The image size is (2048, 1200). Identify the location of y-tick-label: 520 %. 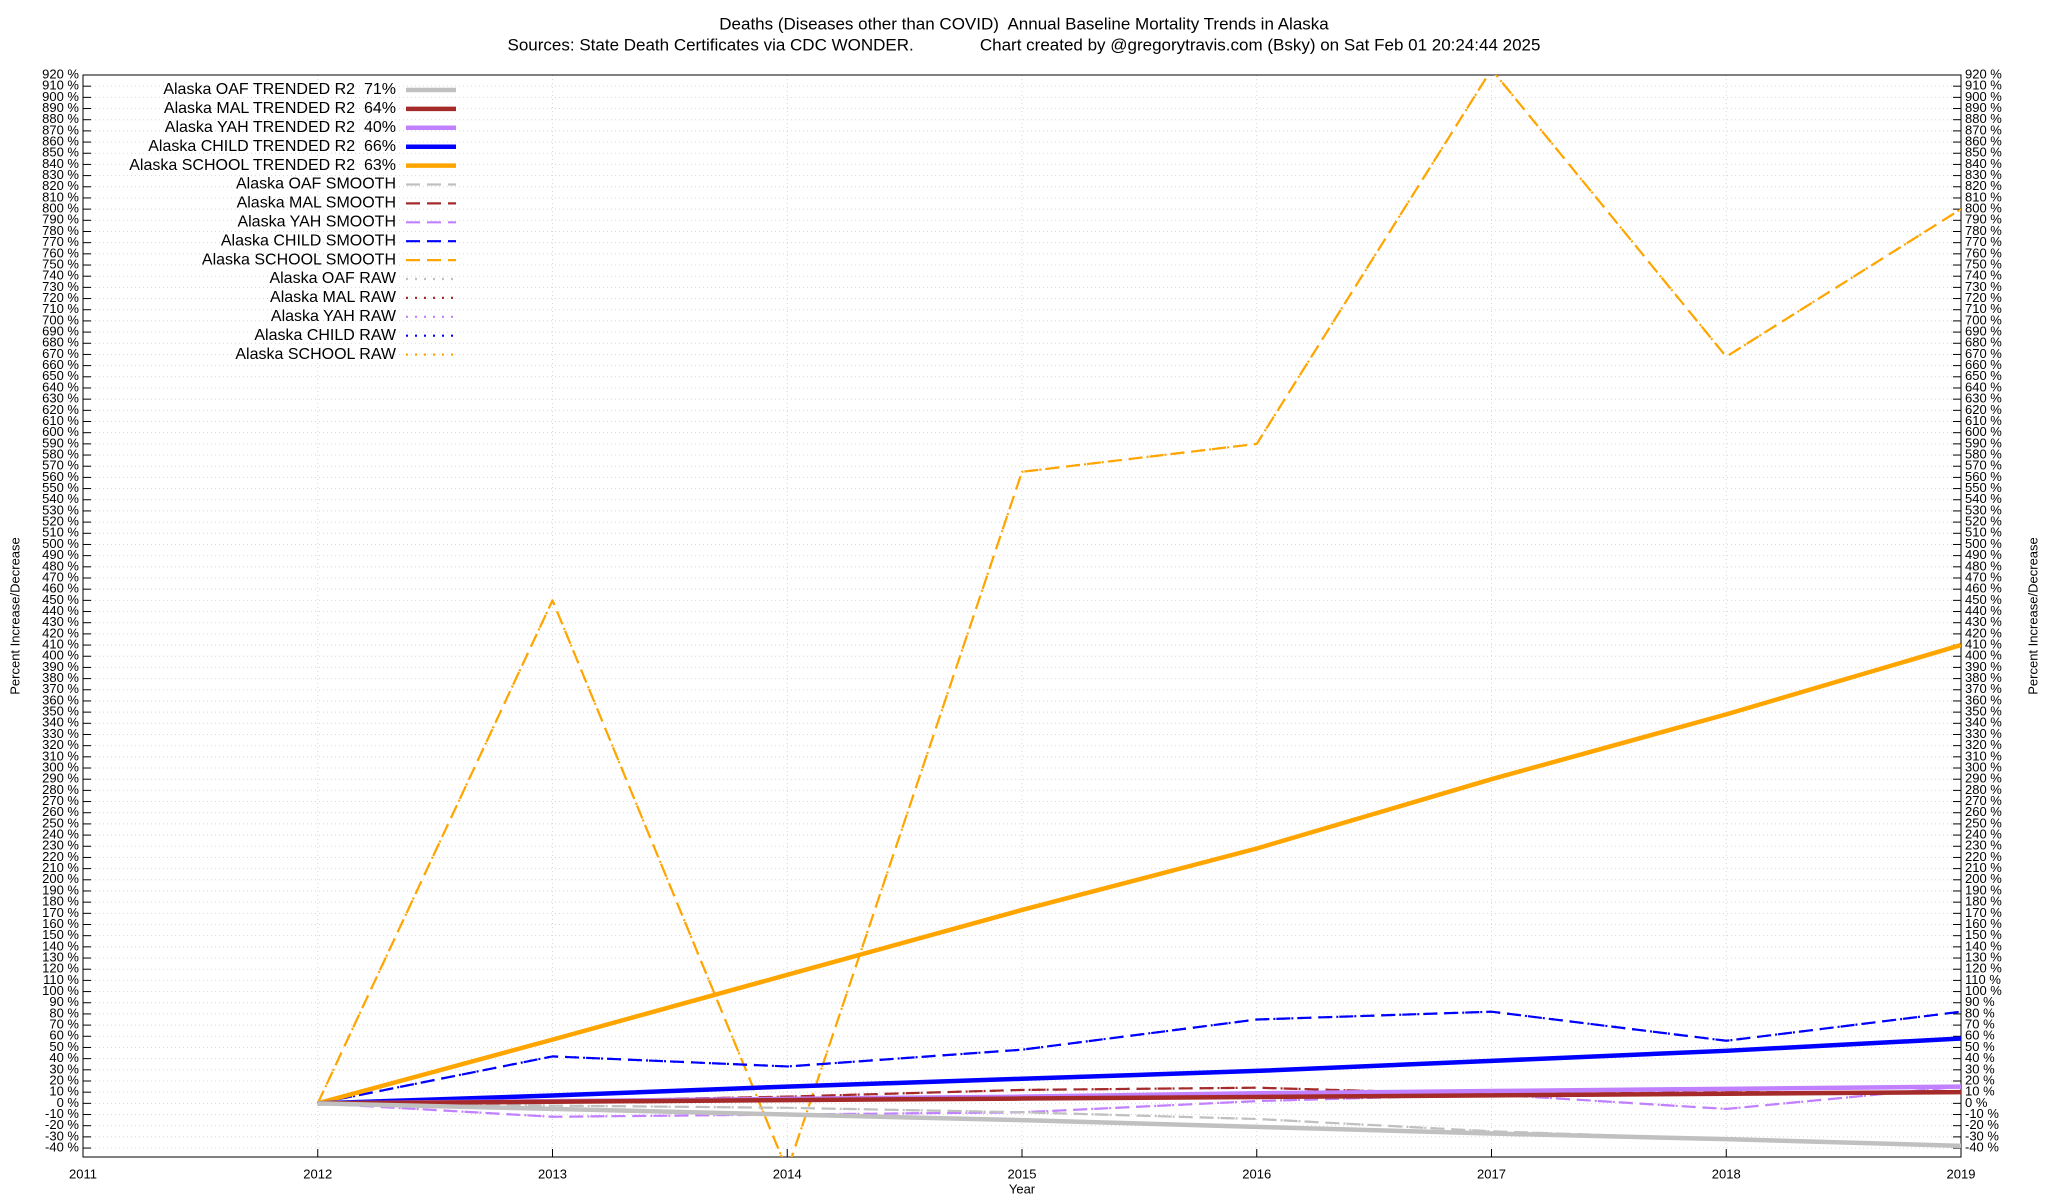
(60, 521).